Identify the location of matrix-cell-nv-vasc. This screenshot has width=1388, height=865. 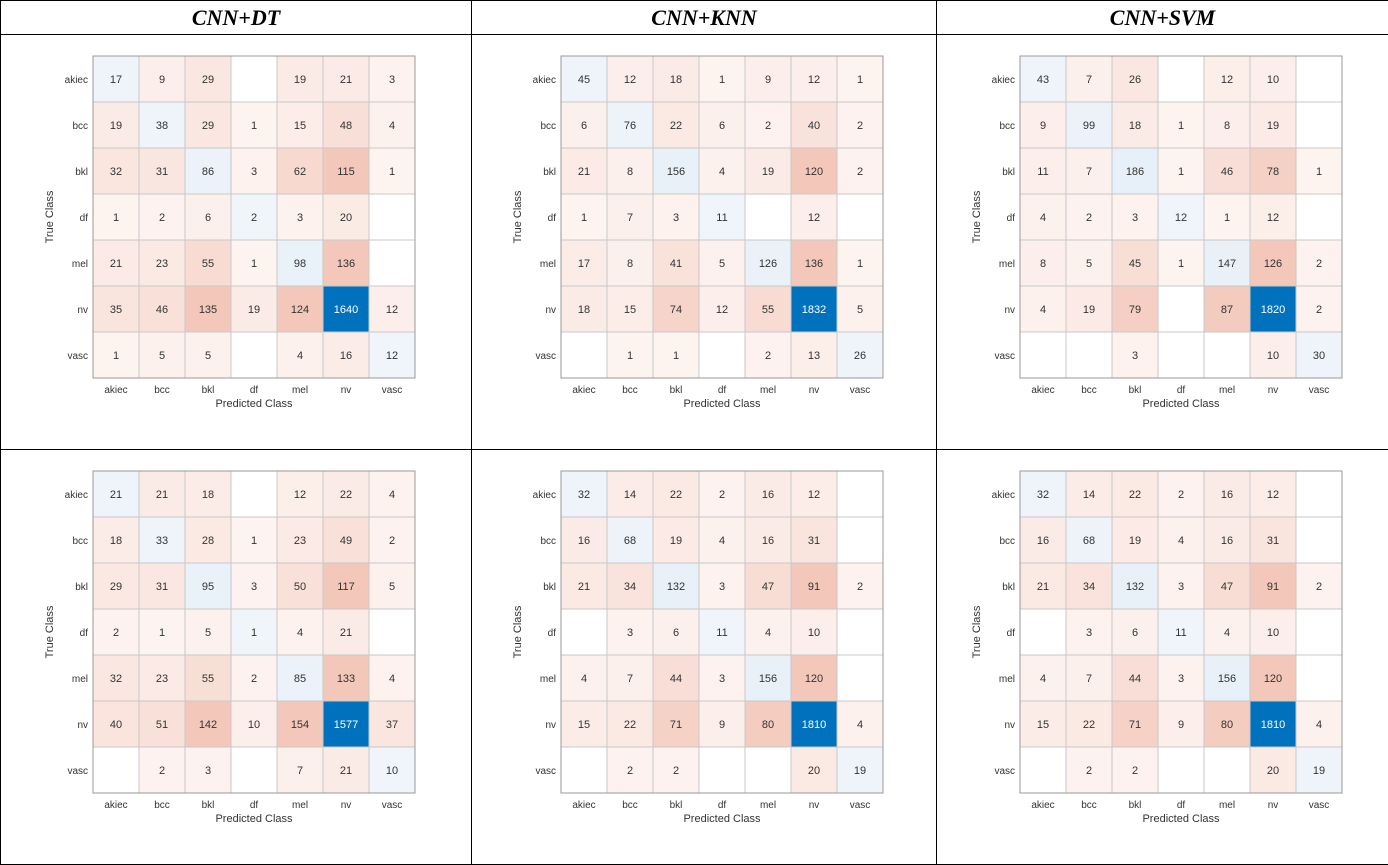
(392, 309).